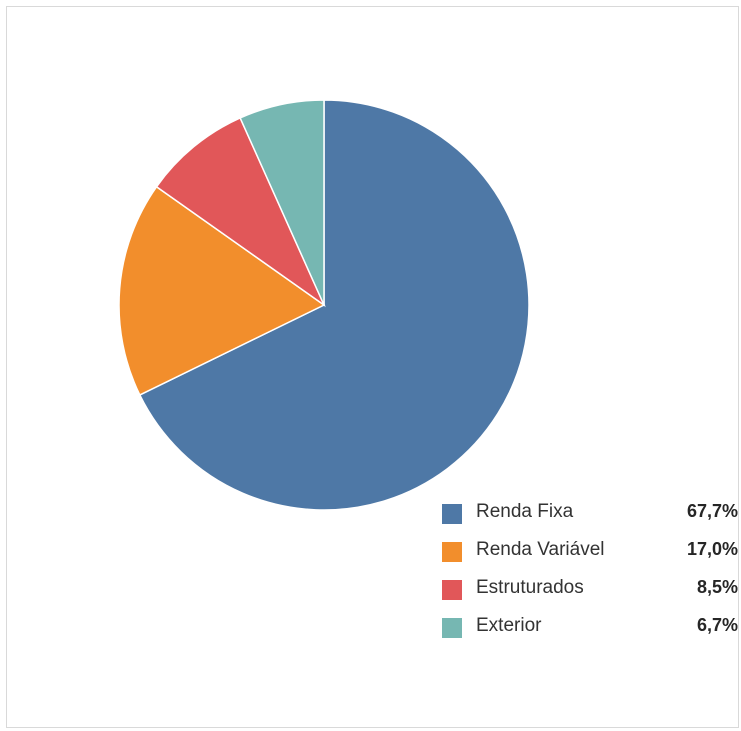 This screenshot has width=741, height=731. Describe the element at coordinates (590, 632) in the screenshot. I see `legend-item-exterior: Exterior 6,7%` at that location.